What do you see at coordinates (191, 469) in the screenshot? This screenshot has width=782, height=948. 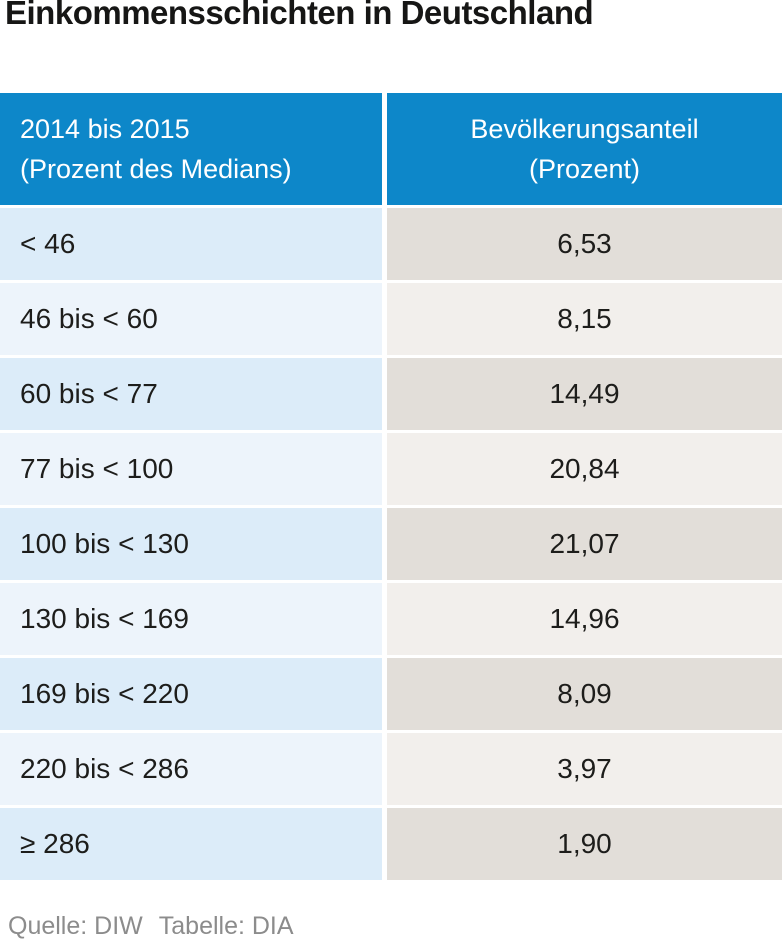 I see `income-range-cell: 77 bis < 100` at bounding box center [191, 469].